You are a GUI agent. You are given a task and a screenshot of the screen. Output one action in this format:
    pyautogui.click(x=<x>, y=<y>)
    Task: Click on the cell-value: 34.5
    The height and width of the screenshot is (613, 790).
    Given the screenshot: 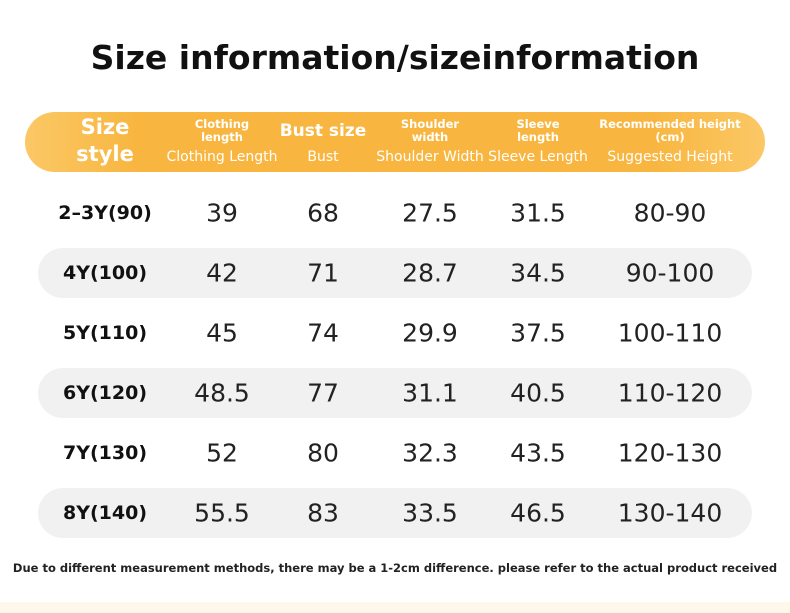 What is the action you would take?
    pyautogui.click(x=538, y=273)
    